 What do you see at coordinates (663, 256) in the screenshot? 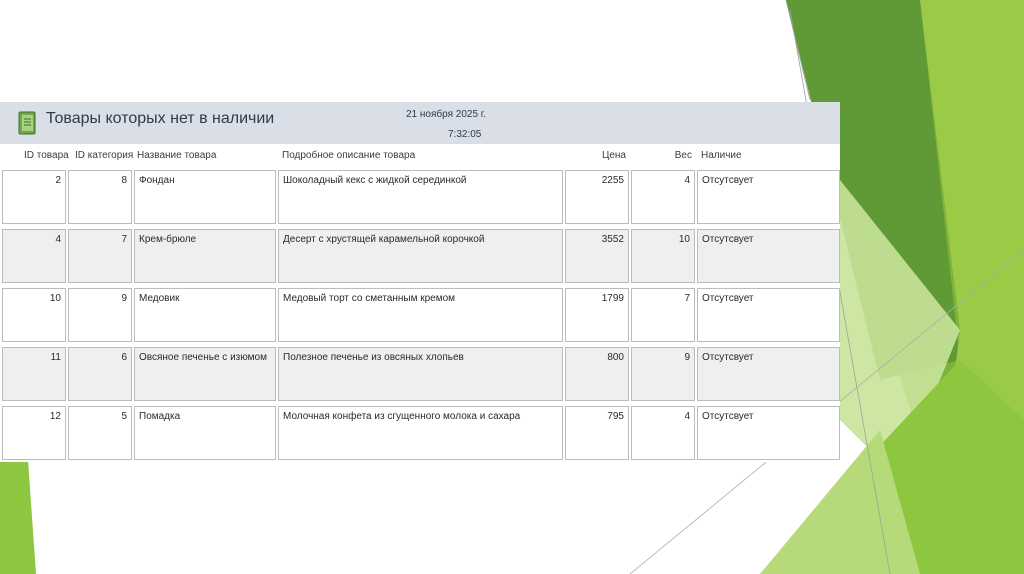
I see `cell-weight: 10` at bounding box center [663, 256].